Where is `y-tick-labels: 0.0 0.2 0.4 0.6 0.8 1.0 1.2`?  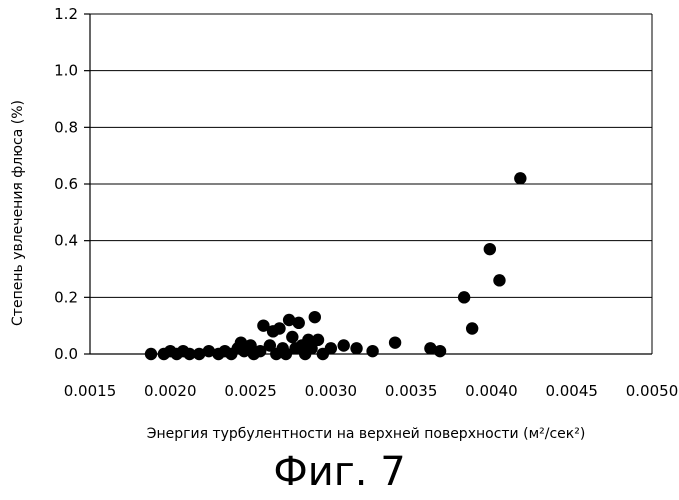
y-tick-labels: 0.0 0.2 0.4 0.6 0.8 1.0 1.2 is located at coordinates (66, 184).